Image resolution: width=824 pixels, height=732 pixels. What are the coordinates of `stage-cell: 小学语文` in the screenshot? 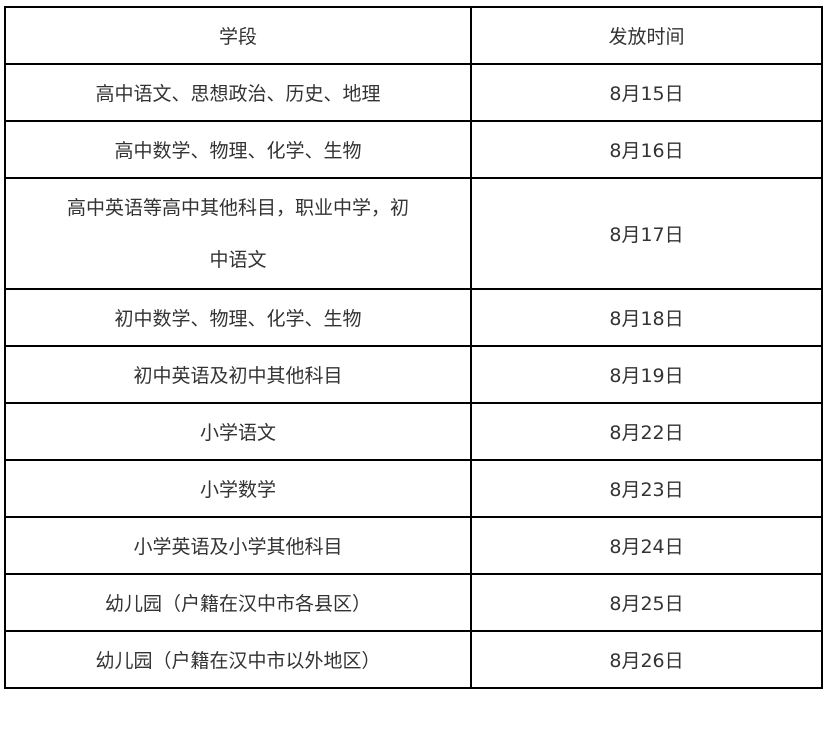 It's located at (238, 431).